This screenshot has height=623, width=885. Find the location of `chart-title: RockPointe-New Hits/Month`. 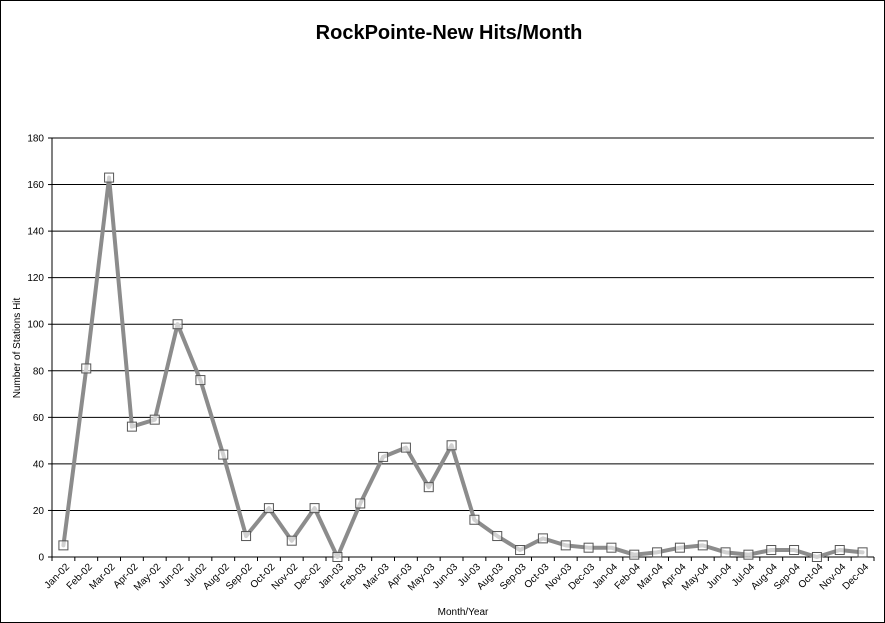

chart-title: RockPointe-New Hits/Month is located at coordinates (449, 33).